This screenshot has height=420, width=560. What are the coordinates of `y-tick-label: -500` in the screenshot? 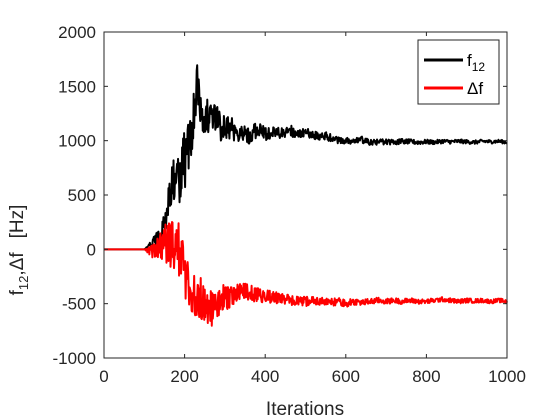 It's located at (79, 304).